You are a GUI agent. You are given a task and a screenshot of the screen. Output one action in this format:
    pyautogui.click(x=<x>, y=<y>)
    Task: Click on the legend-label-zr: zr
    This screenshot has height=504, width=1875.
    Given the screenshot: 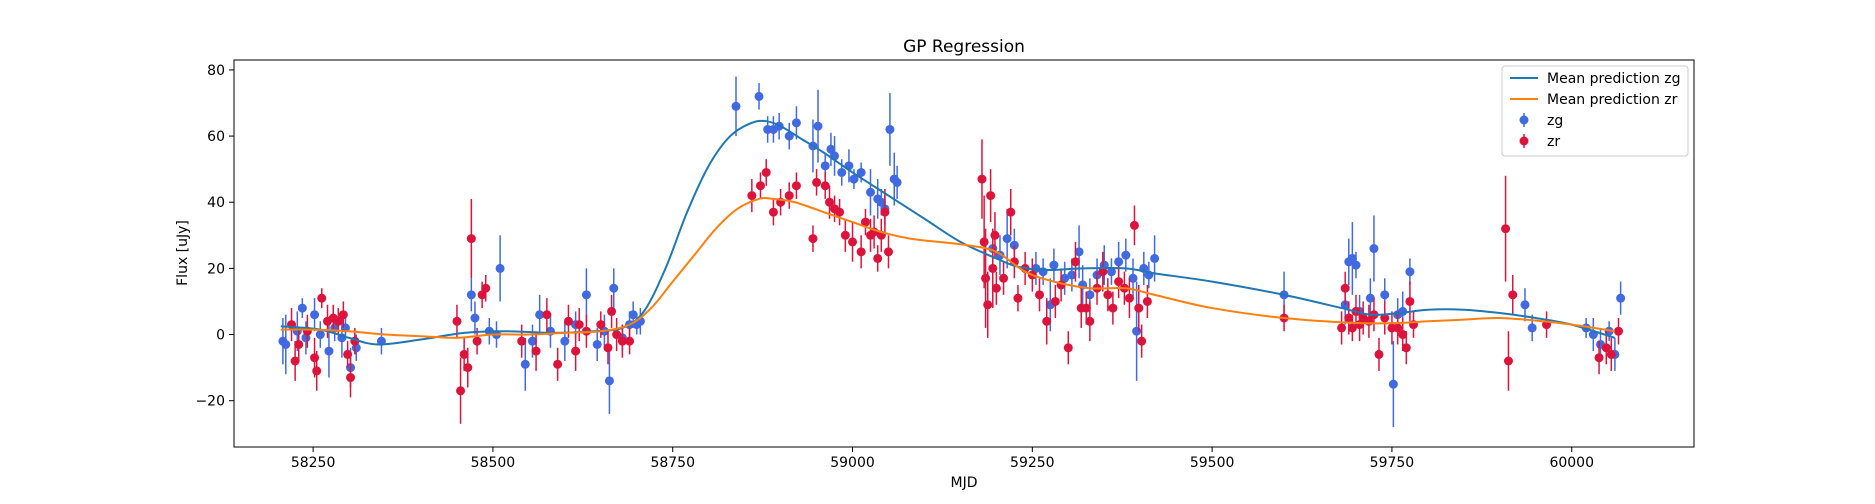 What is the action you would take?
    pyautogui.click(x=1553, y=142)
    